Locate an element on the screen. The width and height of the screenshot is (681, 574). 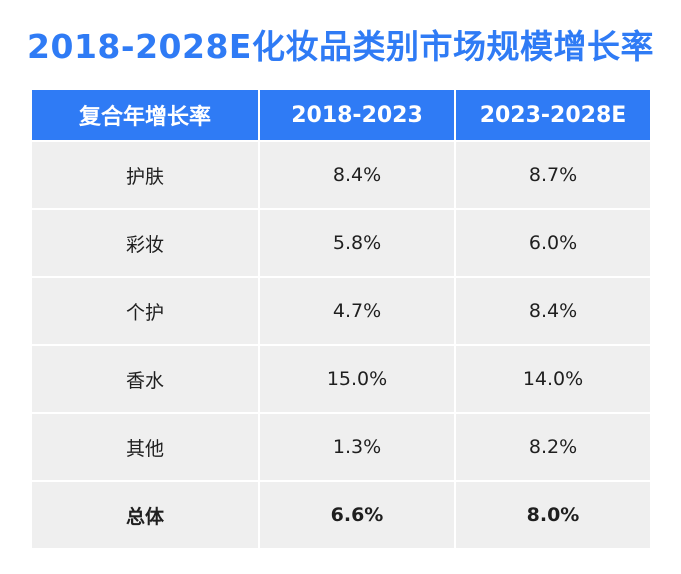
value-cell-2018-2023: 15.0% is located at coordinates (357, 379).